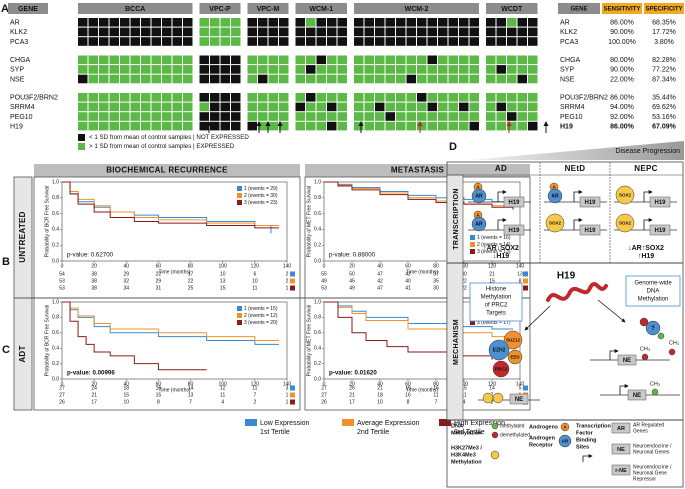  Describe the element at coordinates (664, 98) in the screenshot. I see `table-value: 35.44%` at that location.